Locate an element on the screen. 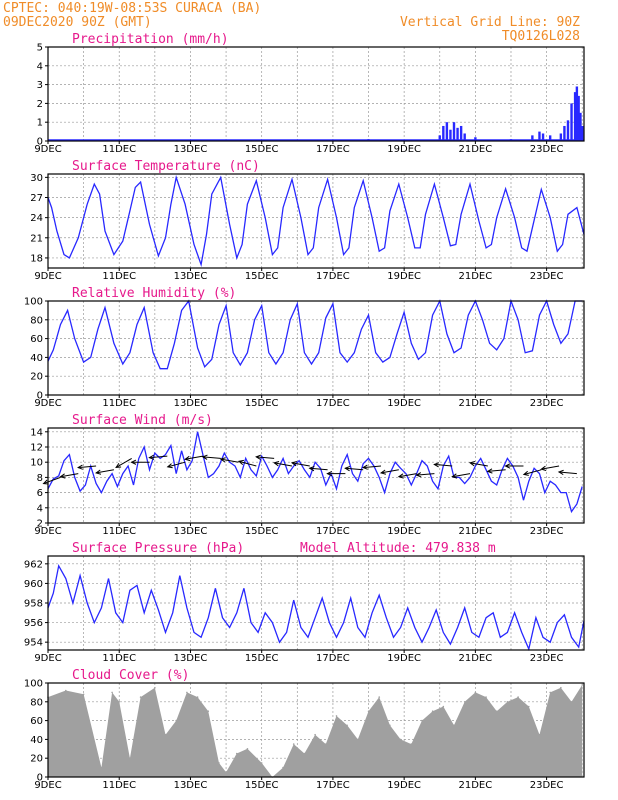  x-tick-label: 23DEC is located at coordinates (547, 531).